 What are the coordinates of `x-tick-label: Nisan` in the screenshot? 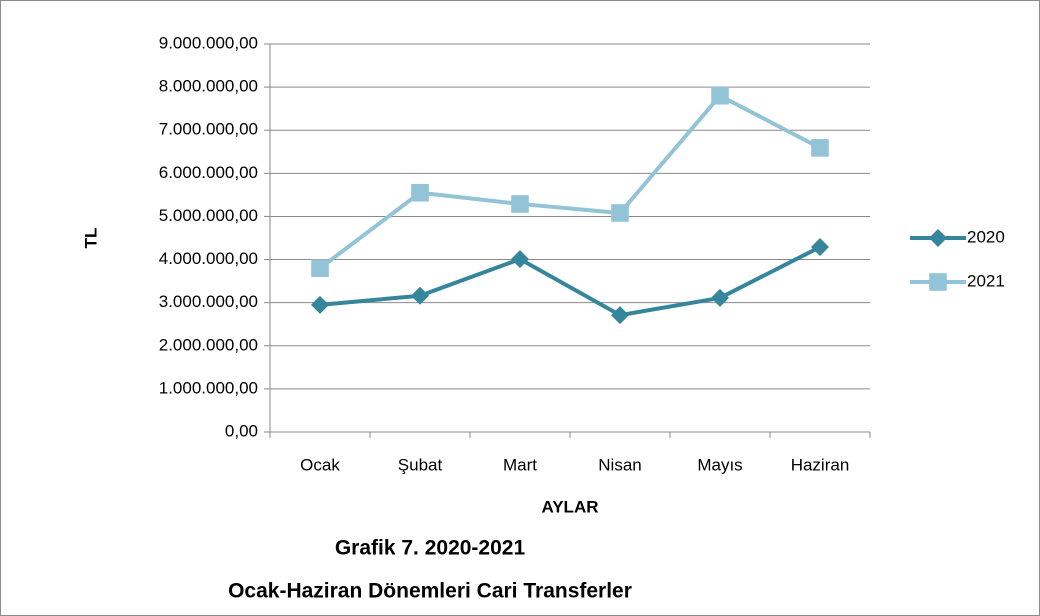 It's located at (619, 464).